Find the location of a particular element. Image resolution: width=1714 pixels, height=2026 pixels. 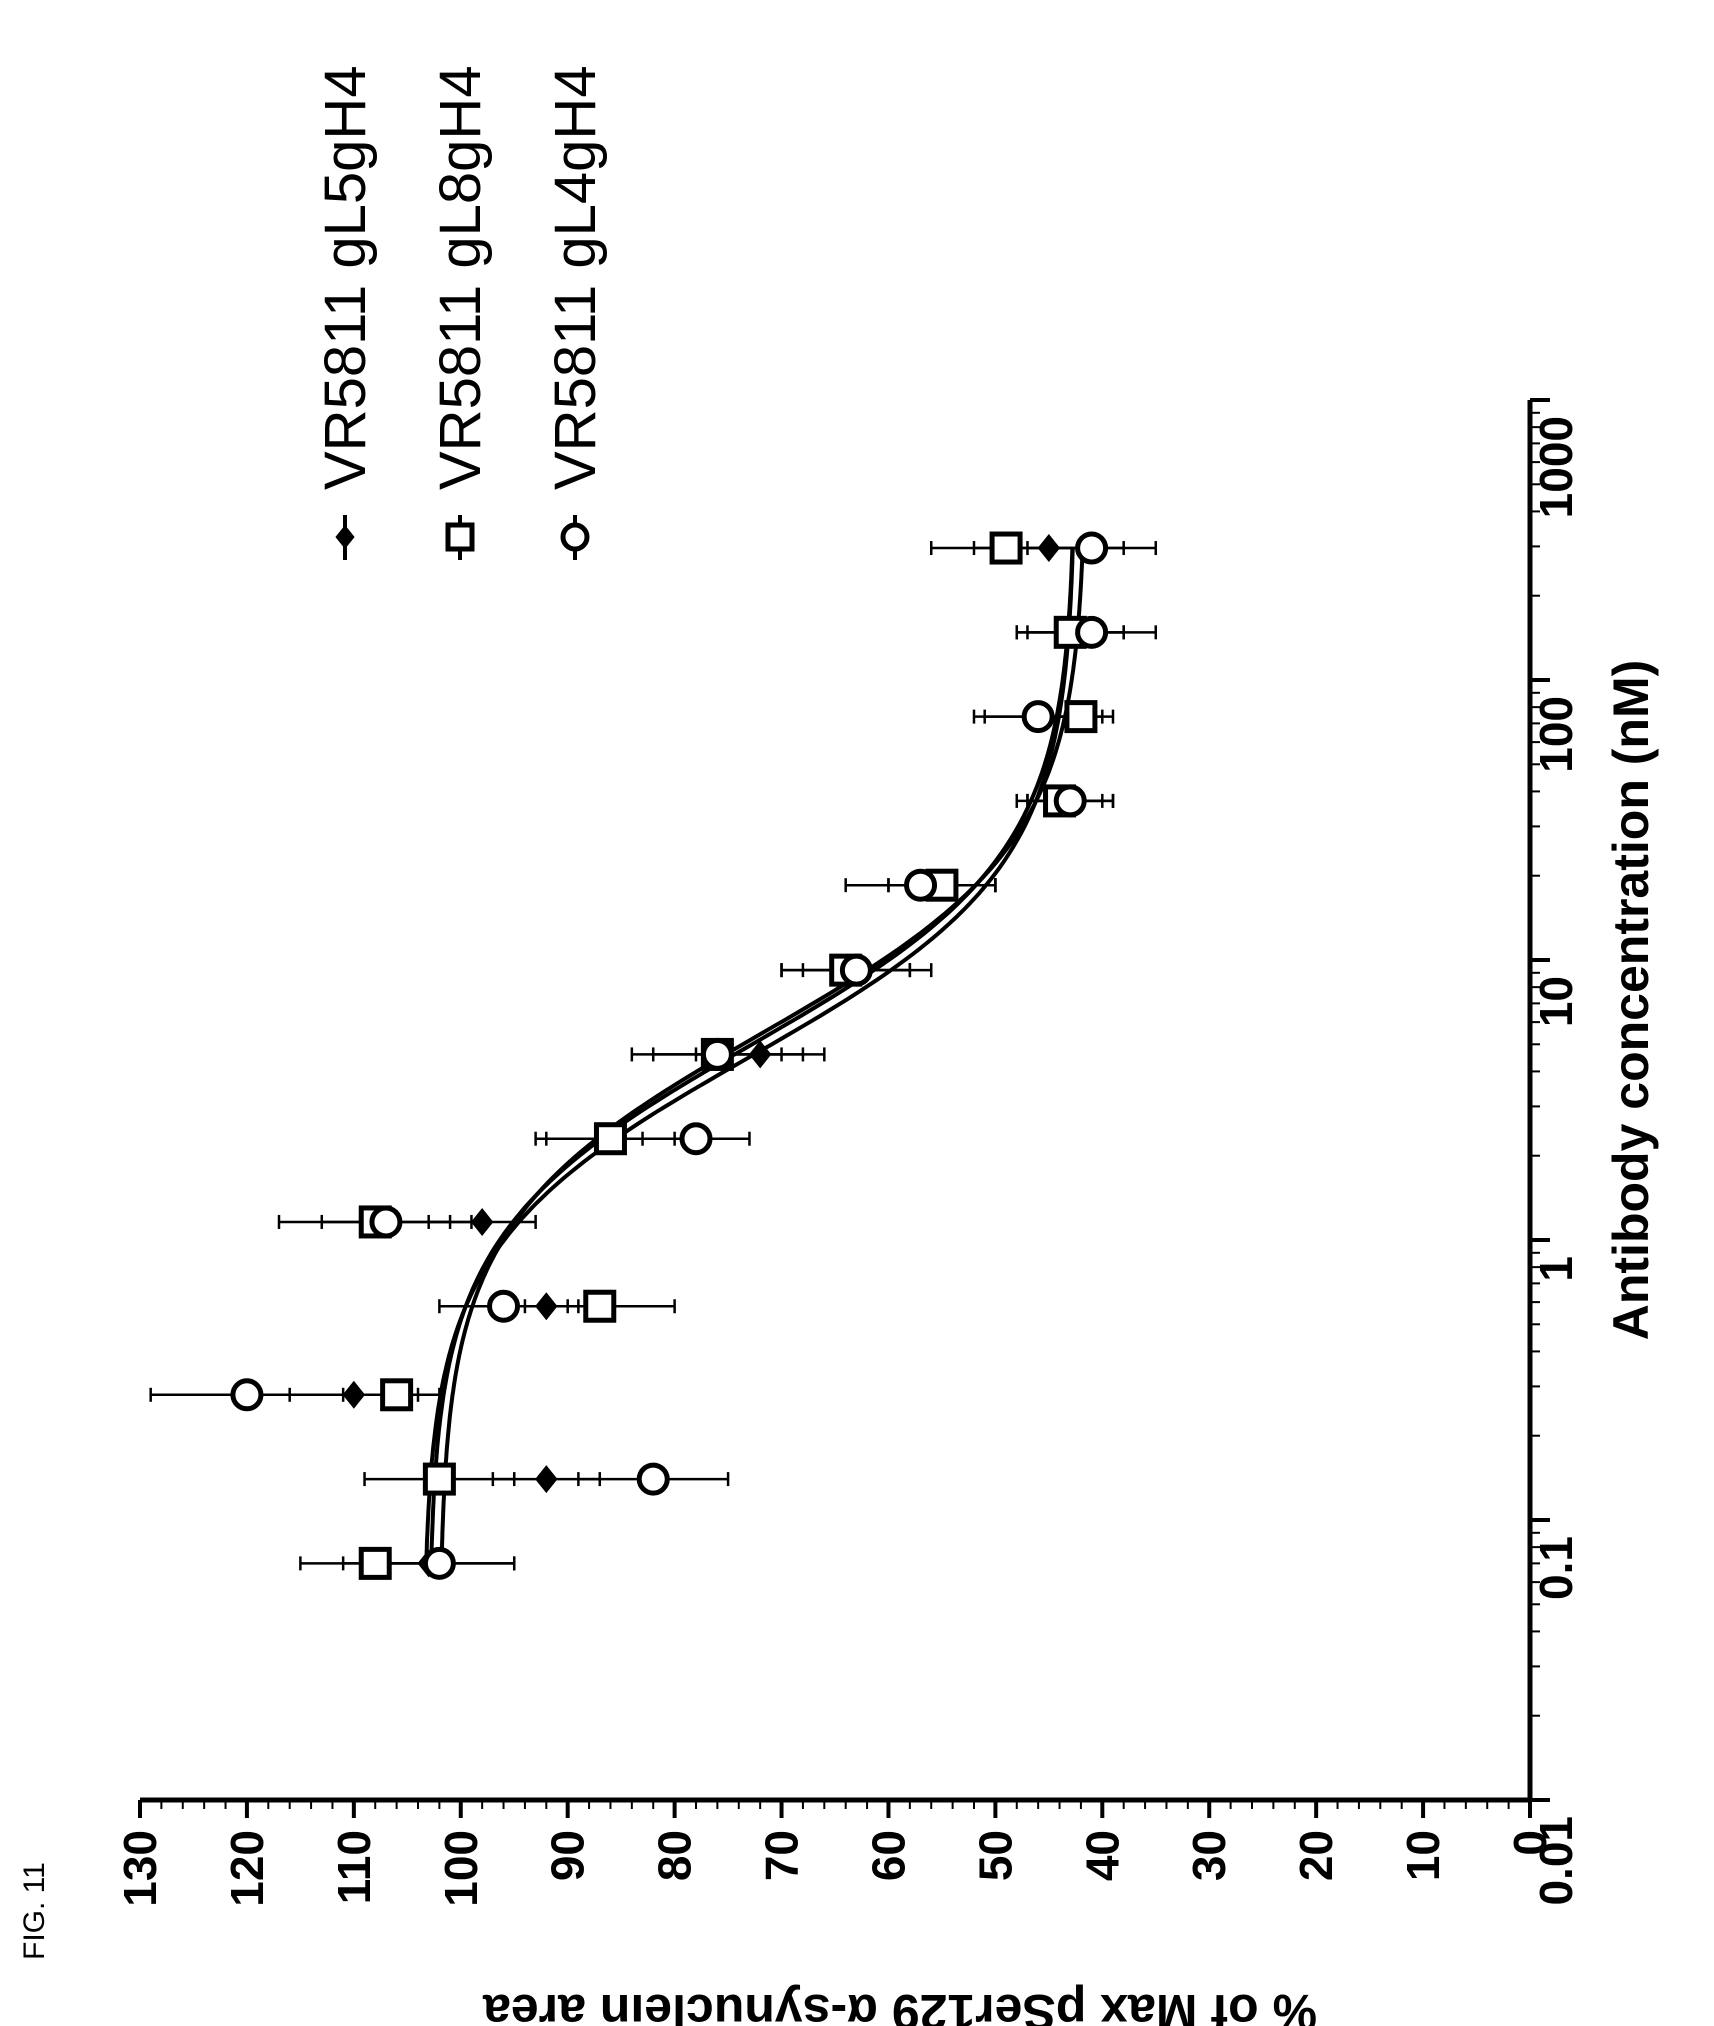

y-axis-title: % of Max pSer129 α-synuclein area is located at coordinates (899, 2005).